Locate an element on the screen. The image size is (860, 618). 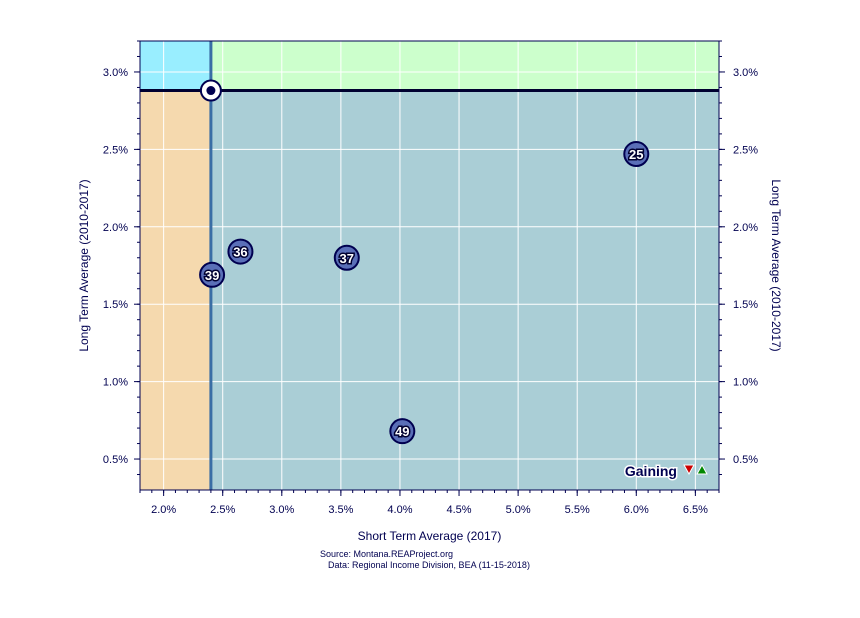
data-point-label: 36 is located at coordinates (240, 252).